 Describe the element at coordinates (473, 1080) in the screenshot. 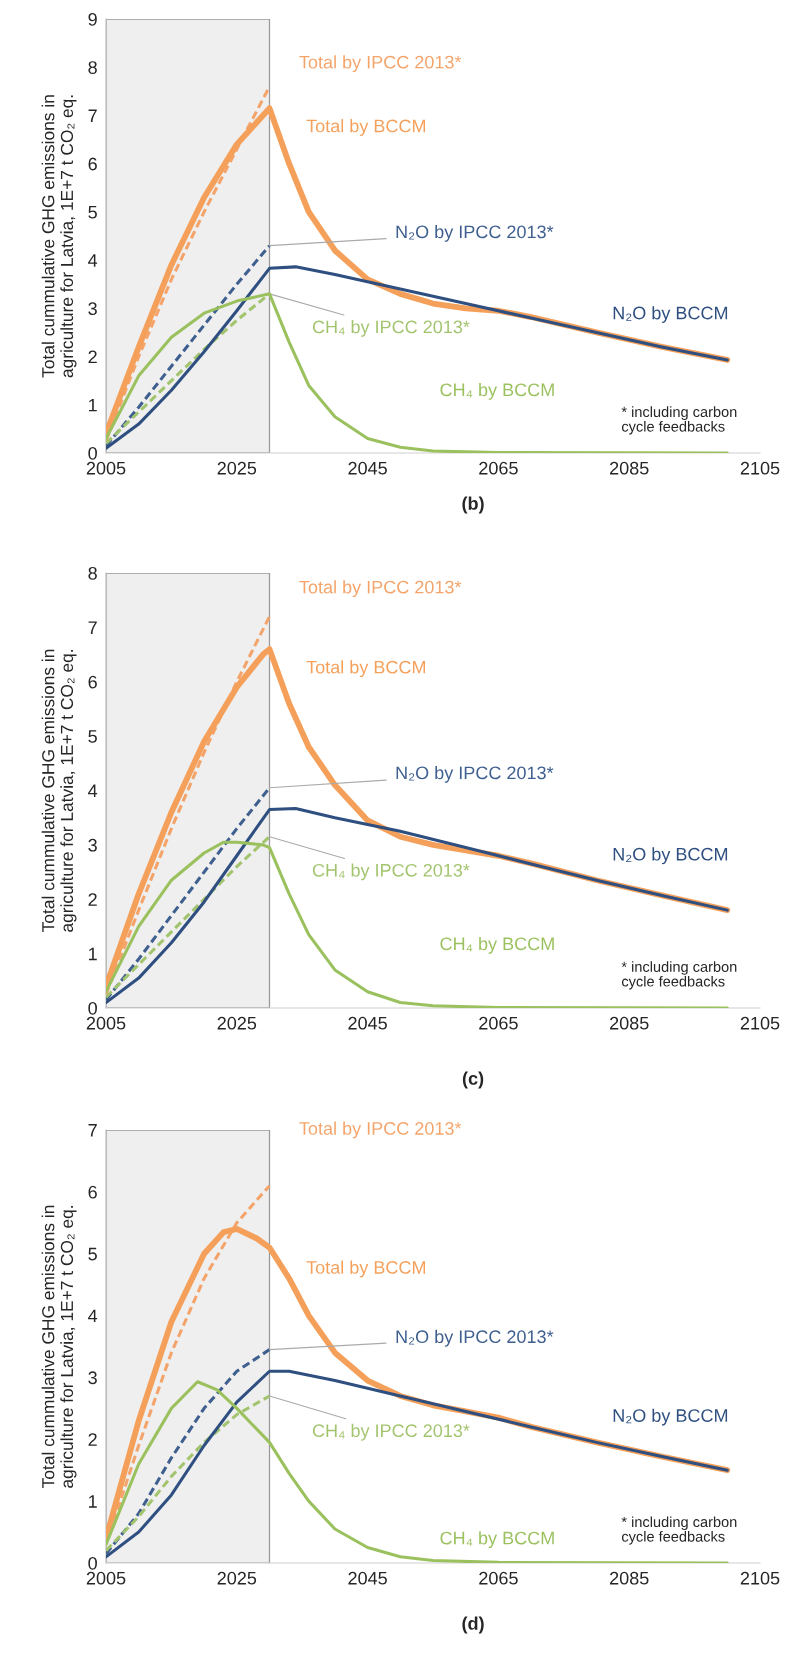

I see `text: (c)` at that location.